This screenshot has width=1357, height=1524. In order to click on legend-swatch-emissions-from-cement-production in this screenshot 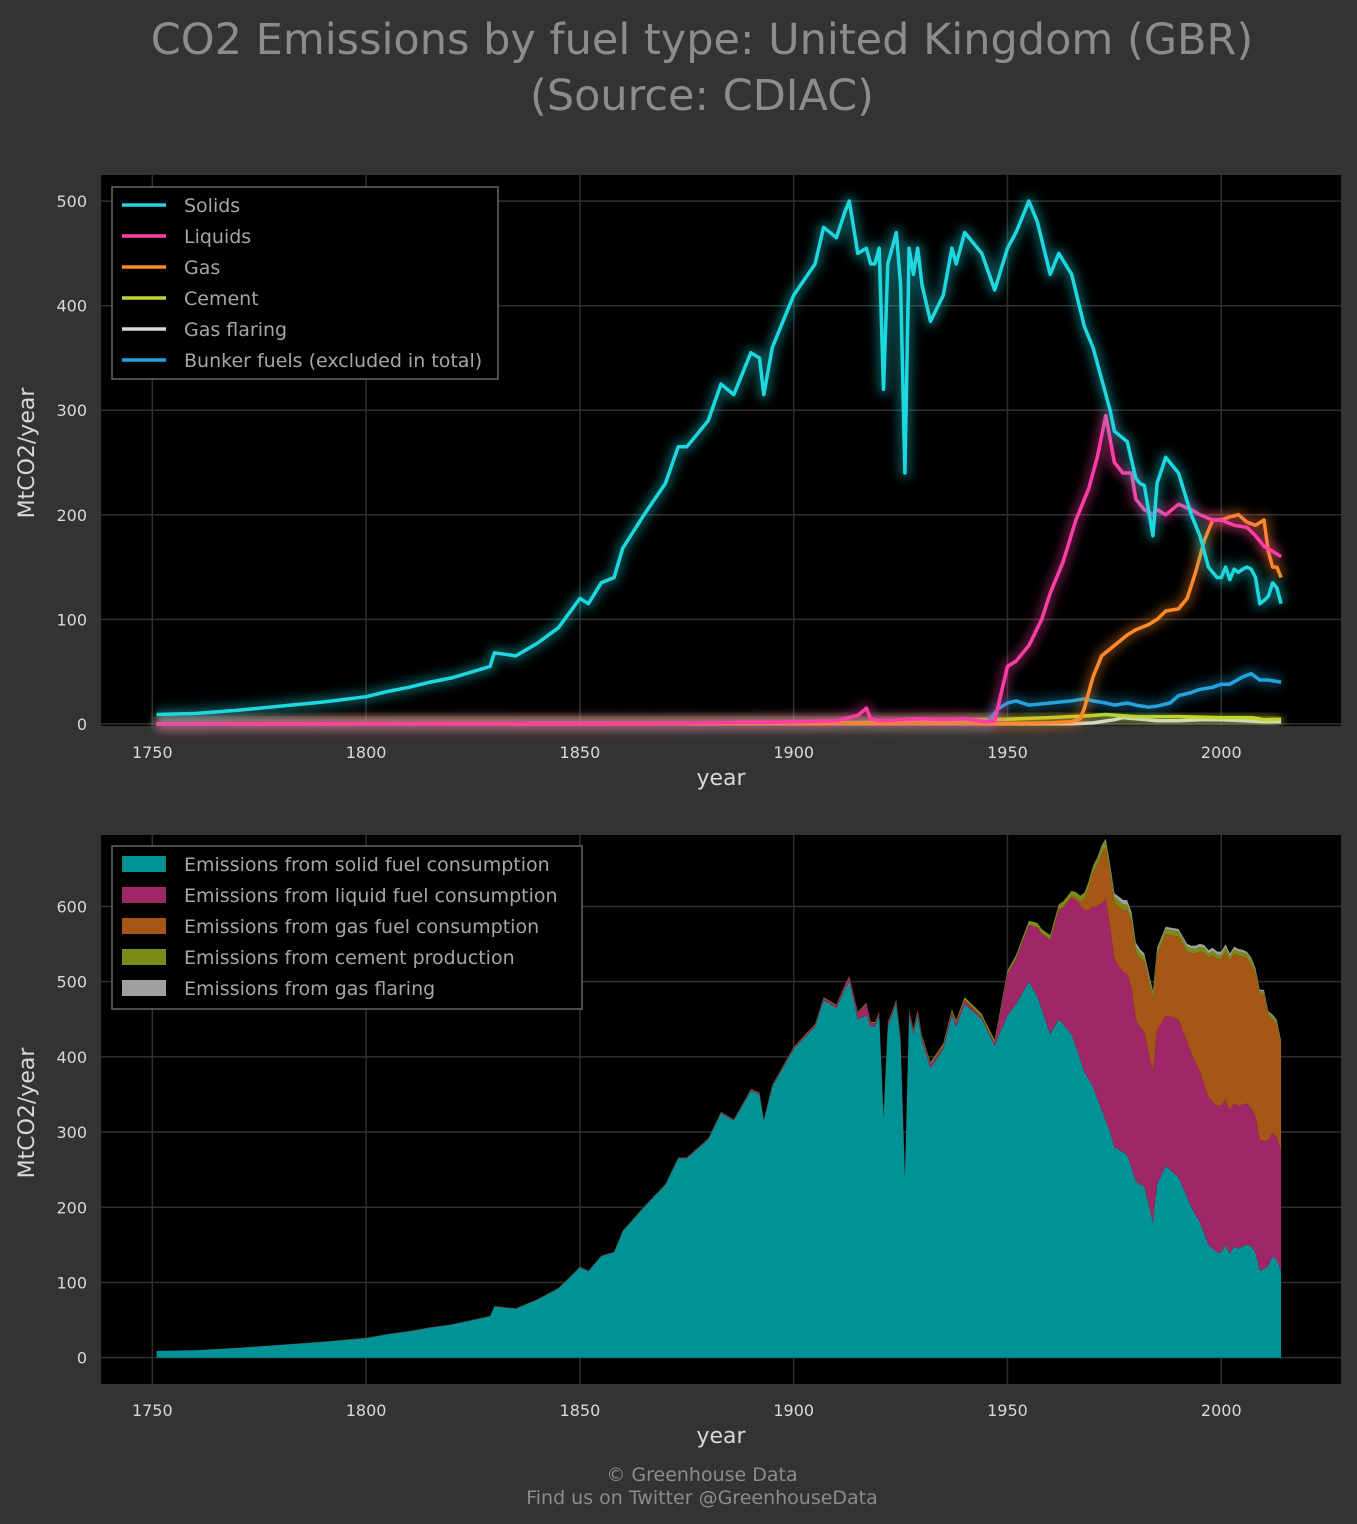, I will do `click(144, 957)`.